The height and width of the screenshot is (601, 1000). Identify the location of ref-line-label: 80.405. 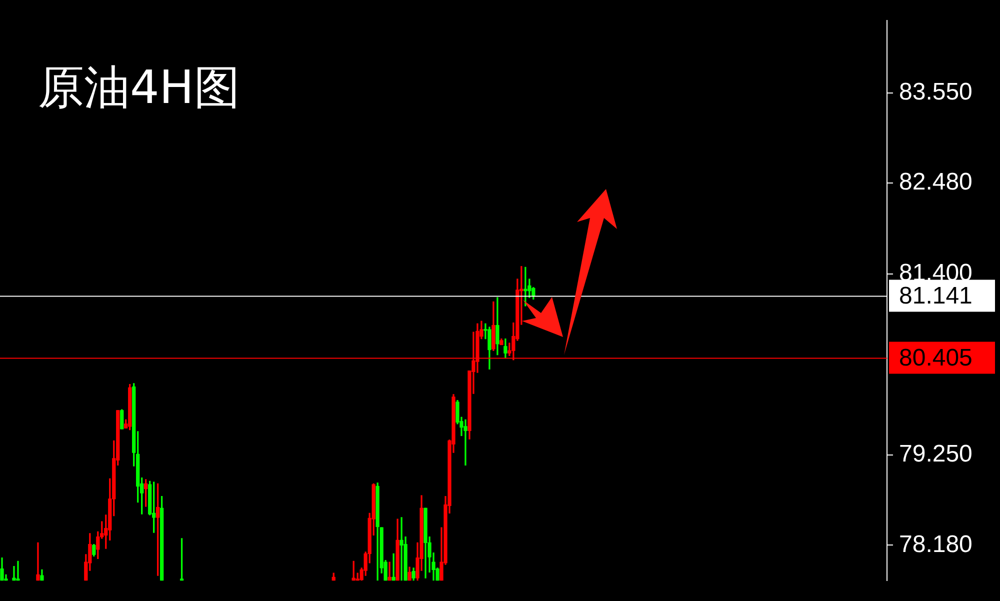
(935, 358).